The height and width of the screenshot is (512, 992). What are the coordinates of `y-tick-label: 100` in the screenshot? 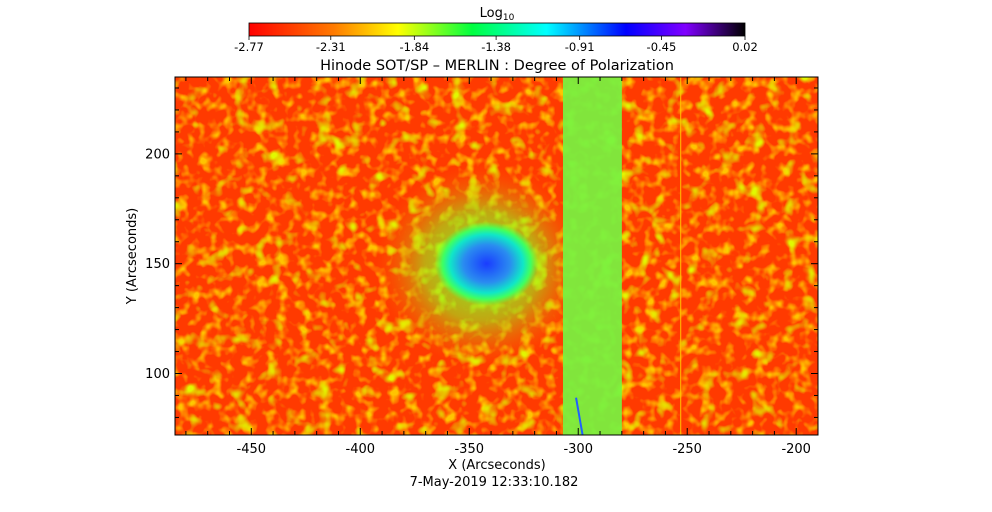 It's located at (157, 374).